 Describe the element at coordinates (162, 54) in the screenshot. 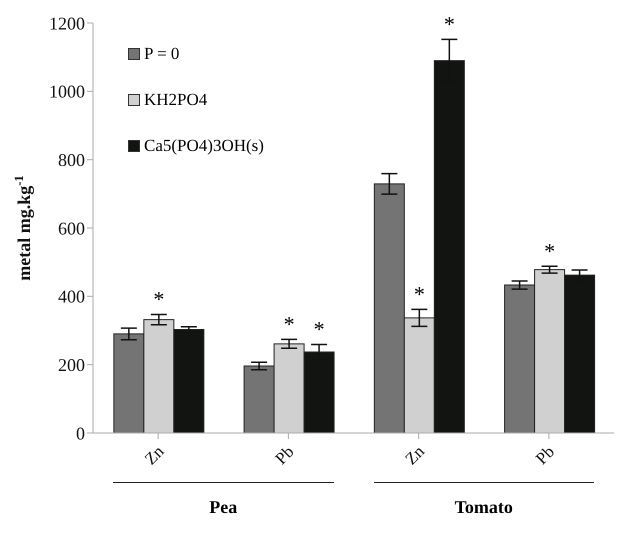

I see `legend-label: P = 0` at that location.